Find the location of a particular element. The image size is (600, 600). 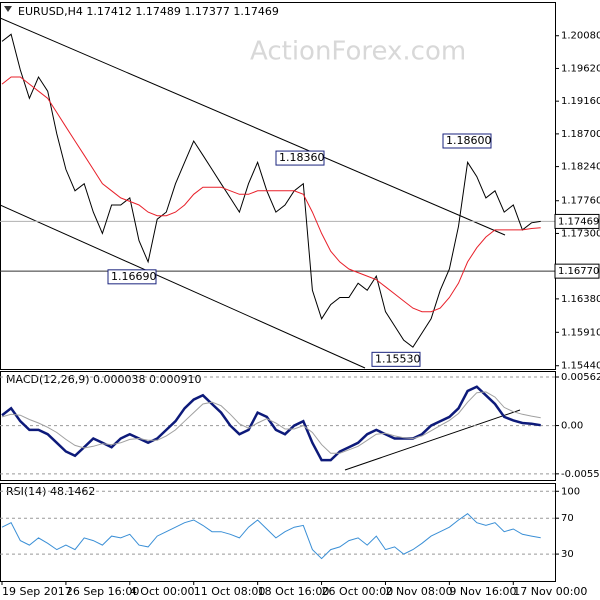

y-tick-label: 0.005622 is located at coordinates (580, 377).